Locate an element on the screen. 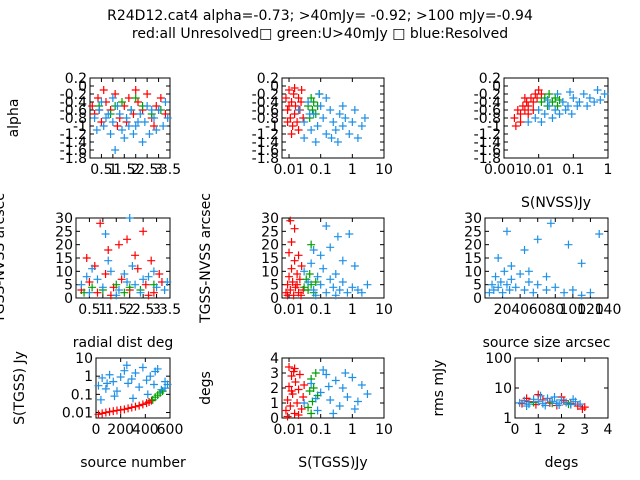 The image size is (640, 480). y-tick-label: 15 is located at coordinates (64, 259).